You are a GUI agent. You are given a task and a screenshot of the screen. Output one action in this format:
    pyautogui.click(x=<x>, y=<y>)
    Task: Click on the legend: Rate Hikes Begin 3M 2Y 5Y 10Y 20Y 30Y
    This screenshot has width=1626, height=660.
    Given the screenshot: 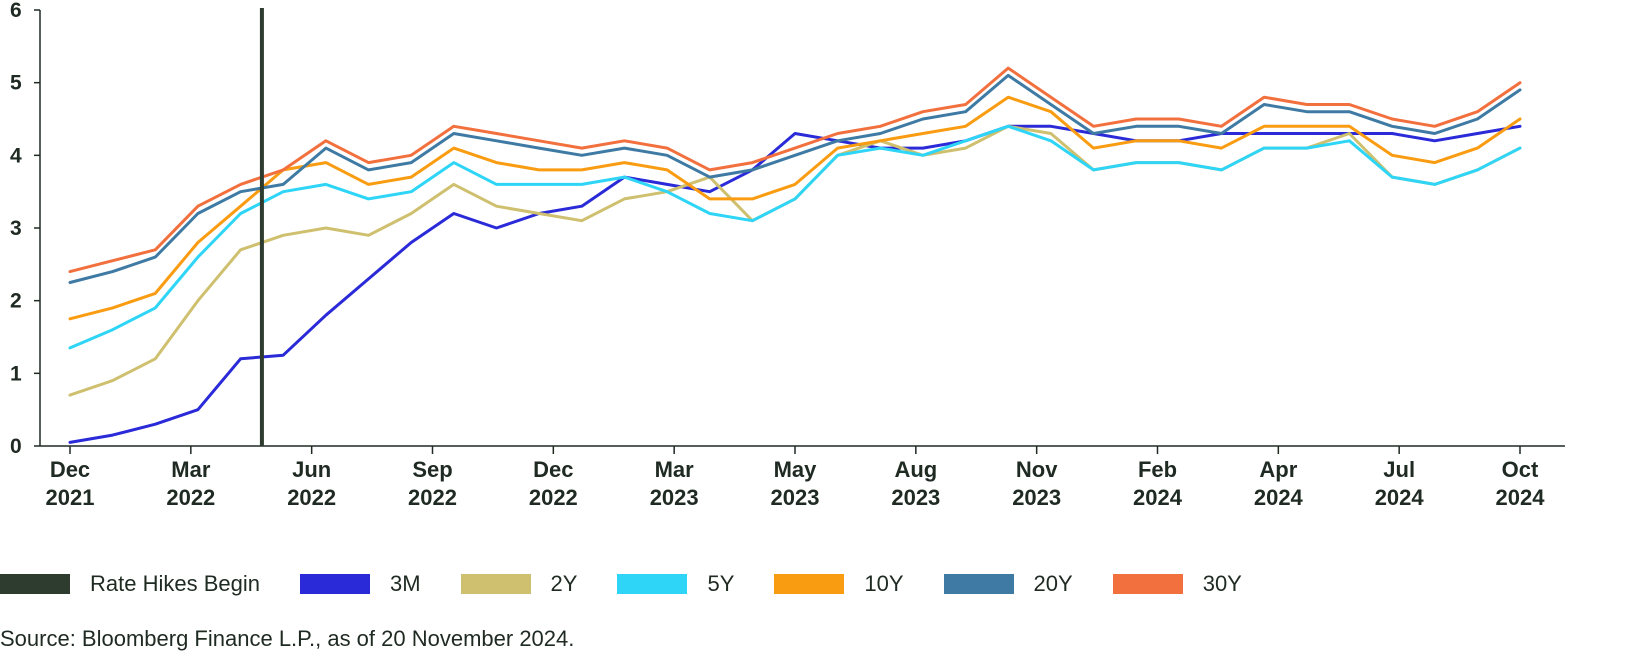 What is the action you would take?
    pyautogui.click(x=641, y=584)
    